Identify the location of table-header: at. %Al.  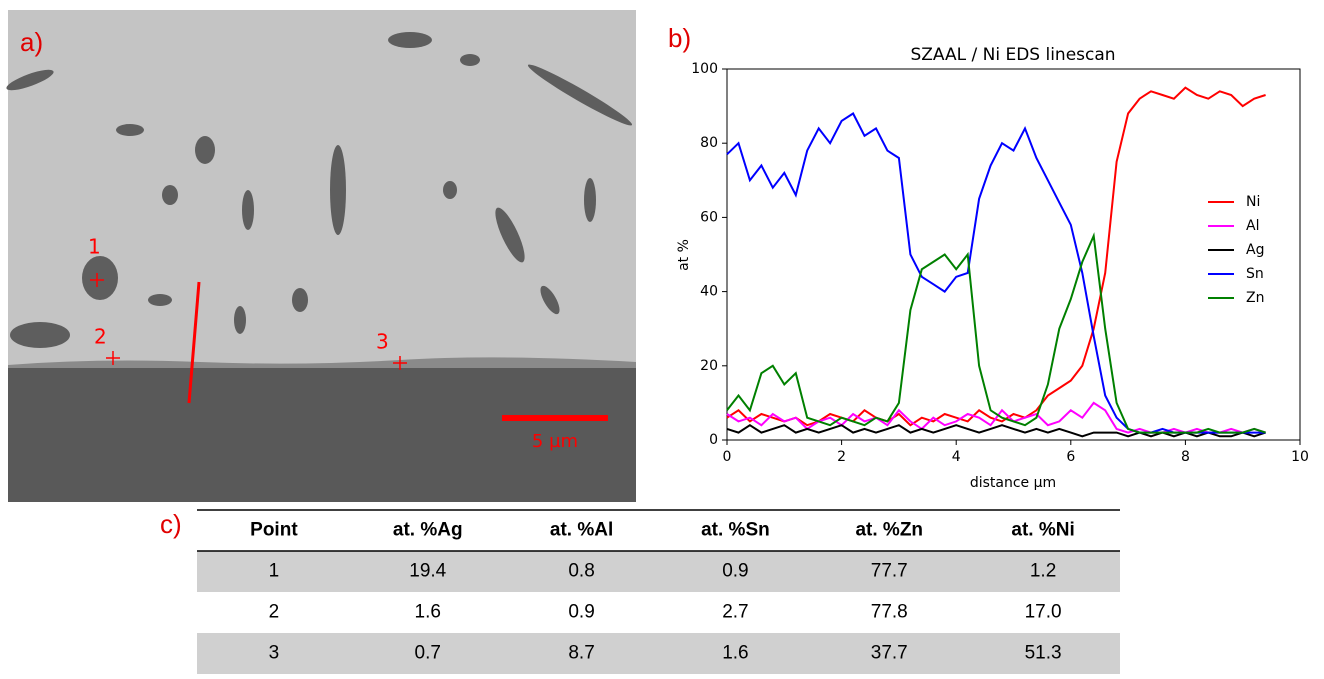
(581, 530).